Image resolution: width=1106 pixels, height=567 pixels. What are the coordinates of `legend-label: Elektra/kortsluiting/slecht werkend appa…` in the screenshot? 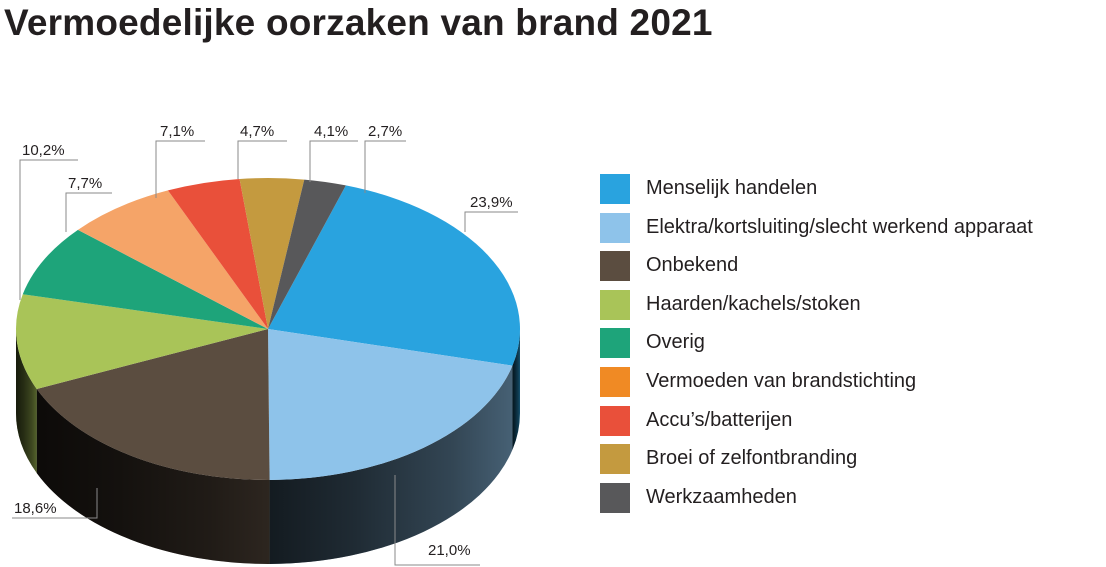 It's located at (839, 226).